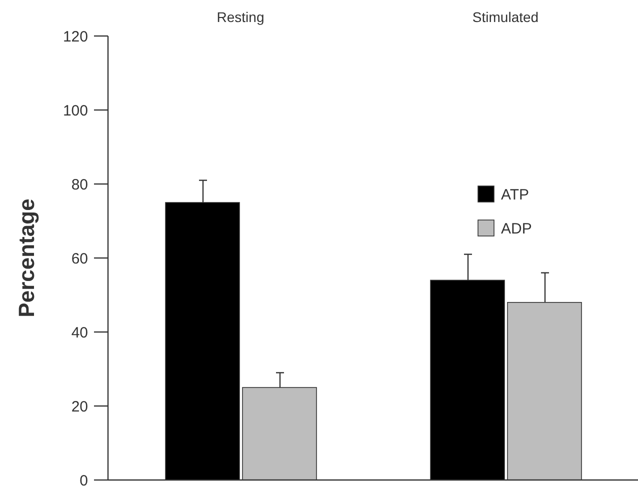 This screenshot has width=638, height=487. Describe the element at coordinates (75, 37) in the screenshot. I see `y-tick-label: 120` at that location.